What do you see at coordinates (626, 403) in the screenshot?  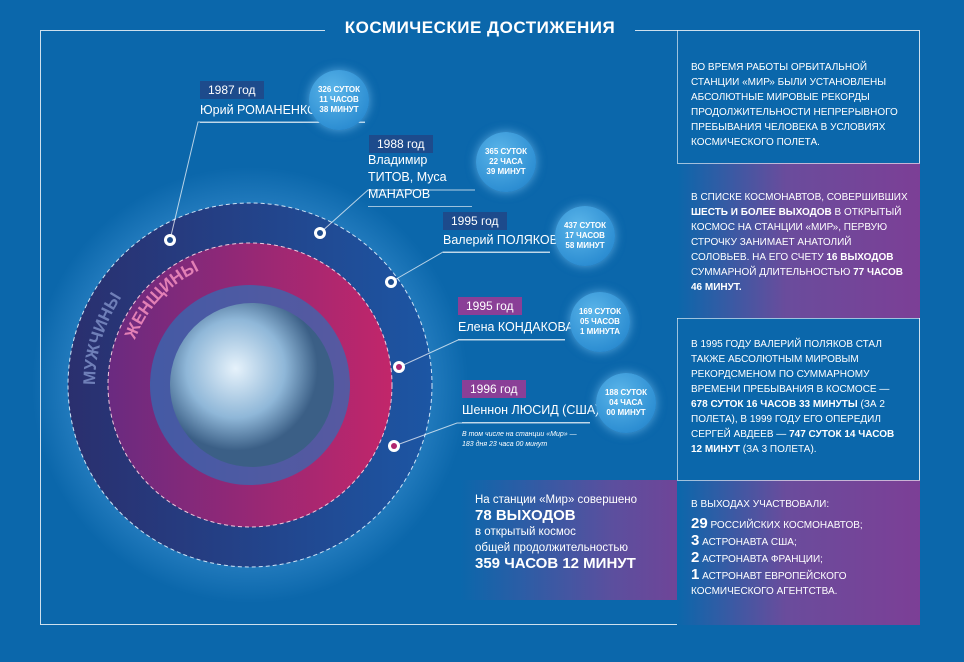 I see `record-duration: 188 СУТОК 04 ЧАСА 00 МИНУТ` at bounding box center [626, 403].